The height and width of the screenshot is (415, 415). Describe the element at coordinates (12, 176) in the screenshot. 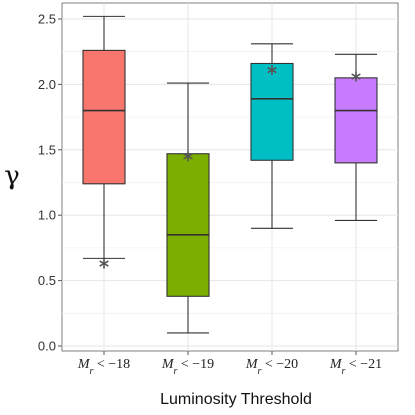

I see `y-axis-title: γ` at that location.